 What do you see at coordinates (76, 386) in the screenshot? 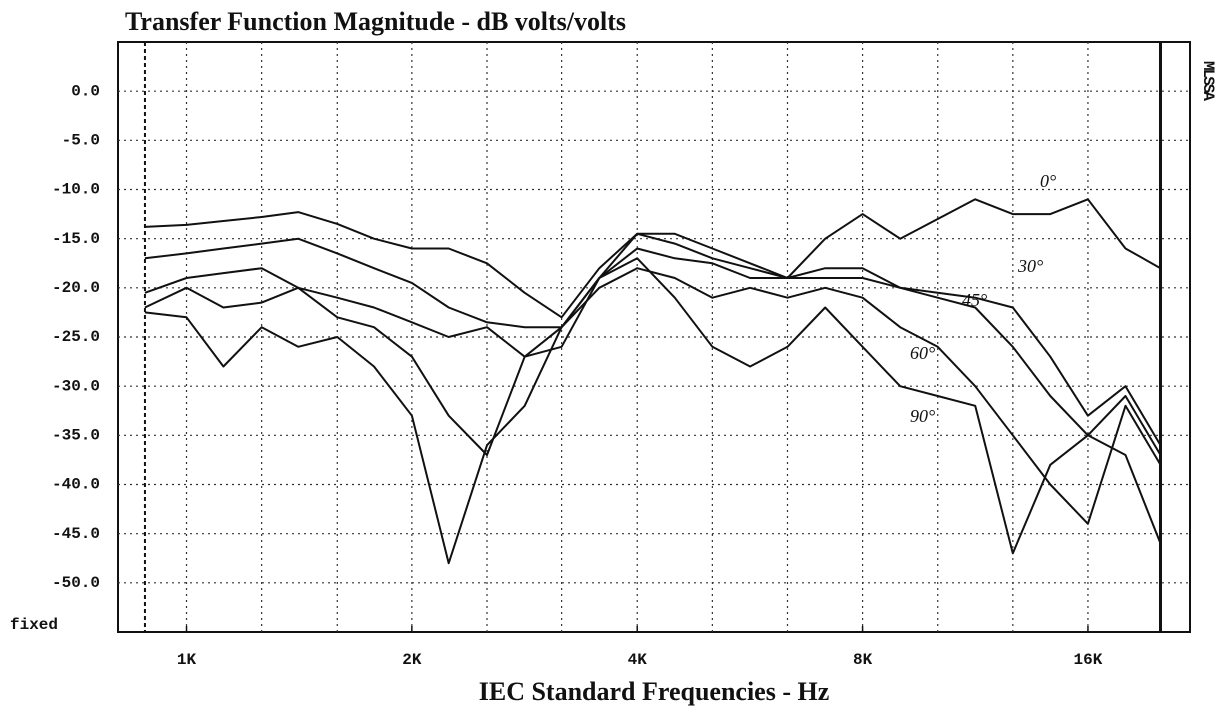
I see `y-tick-label: -30.0` at bounding box center [76, 386].